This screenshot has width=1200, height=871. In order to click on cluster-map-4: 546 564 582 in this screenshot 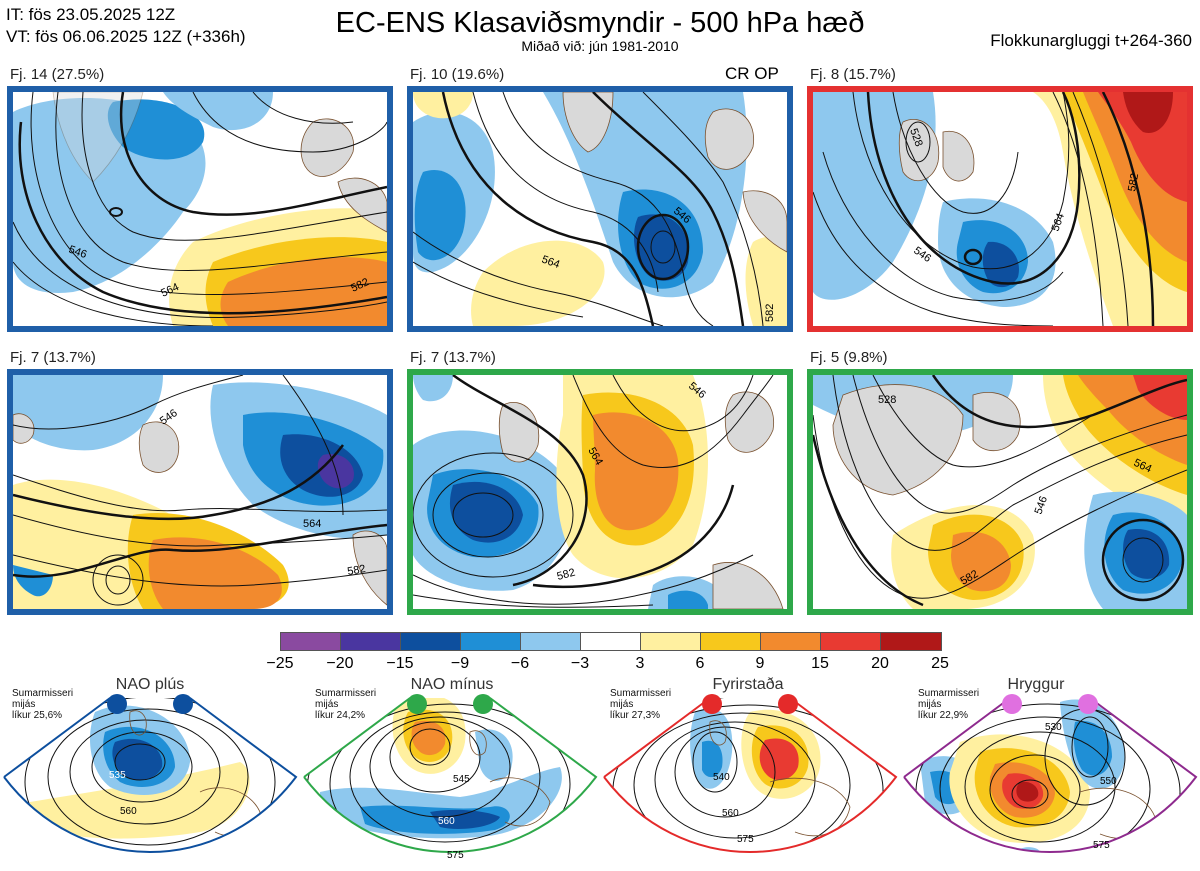, I will do `click(200, 492)`.